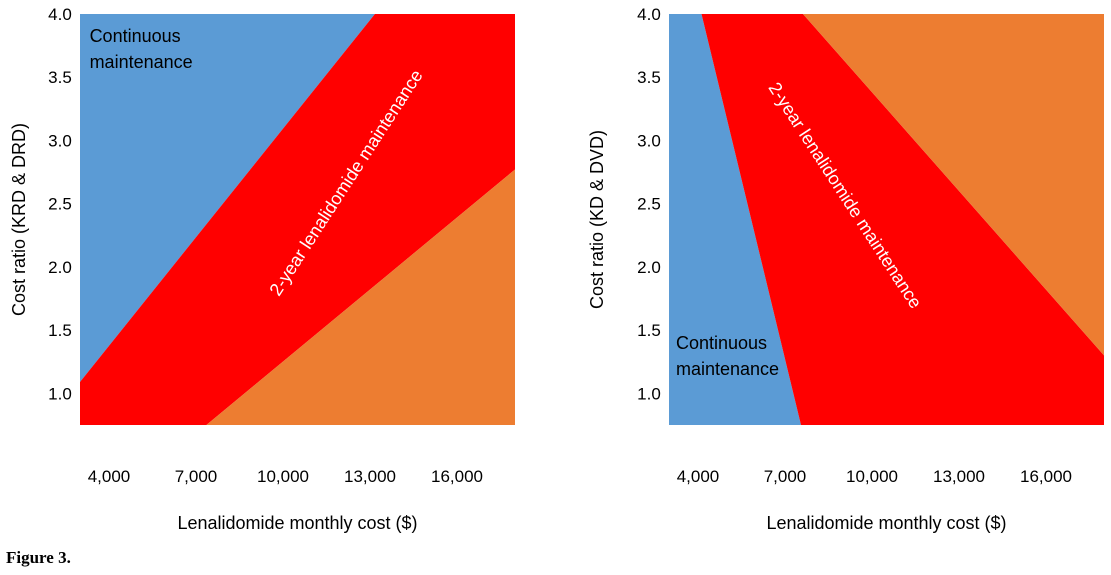 This screenshot has width=1111, height=575. I want to click on right-annotation-continuous-maintenance: Continuous maintenance, so click(727, 356).